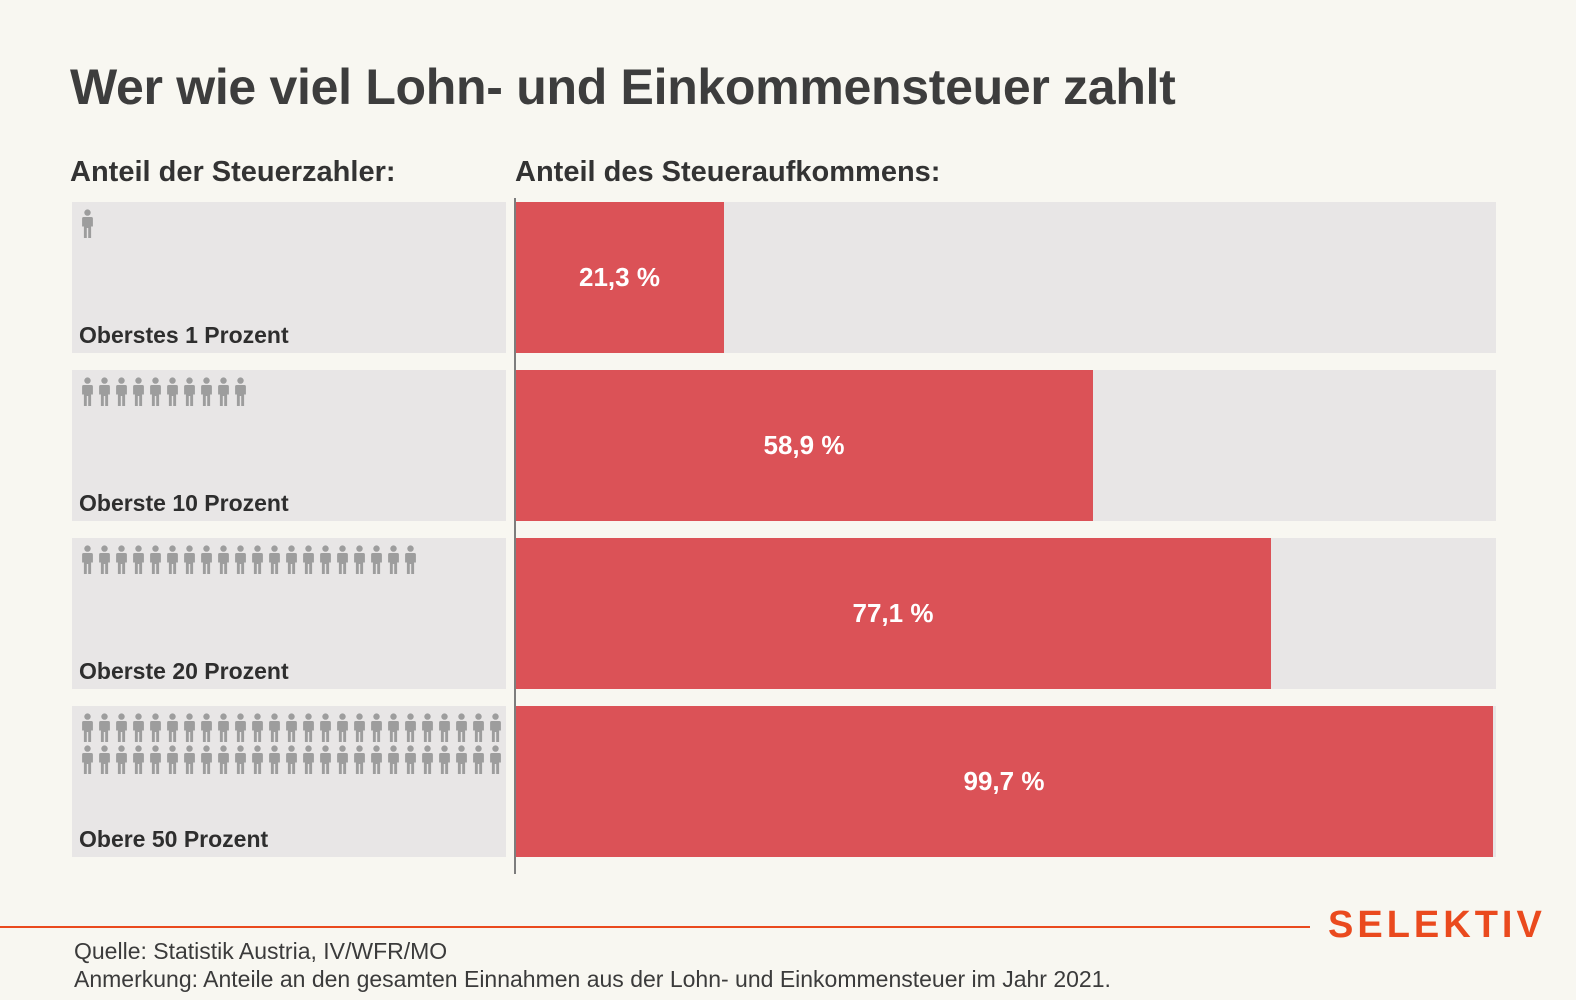 The width and height of the screenshot is (1576, 1000). Describe the element at coordinates (1005, 277) in the screenshot. I see `bar-track: 21,3 %` at that location.